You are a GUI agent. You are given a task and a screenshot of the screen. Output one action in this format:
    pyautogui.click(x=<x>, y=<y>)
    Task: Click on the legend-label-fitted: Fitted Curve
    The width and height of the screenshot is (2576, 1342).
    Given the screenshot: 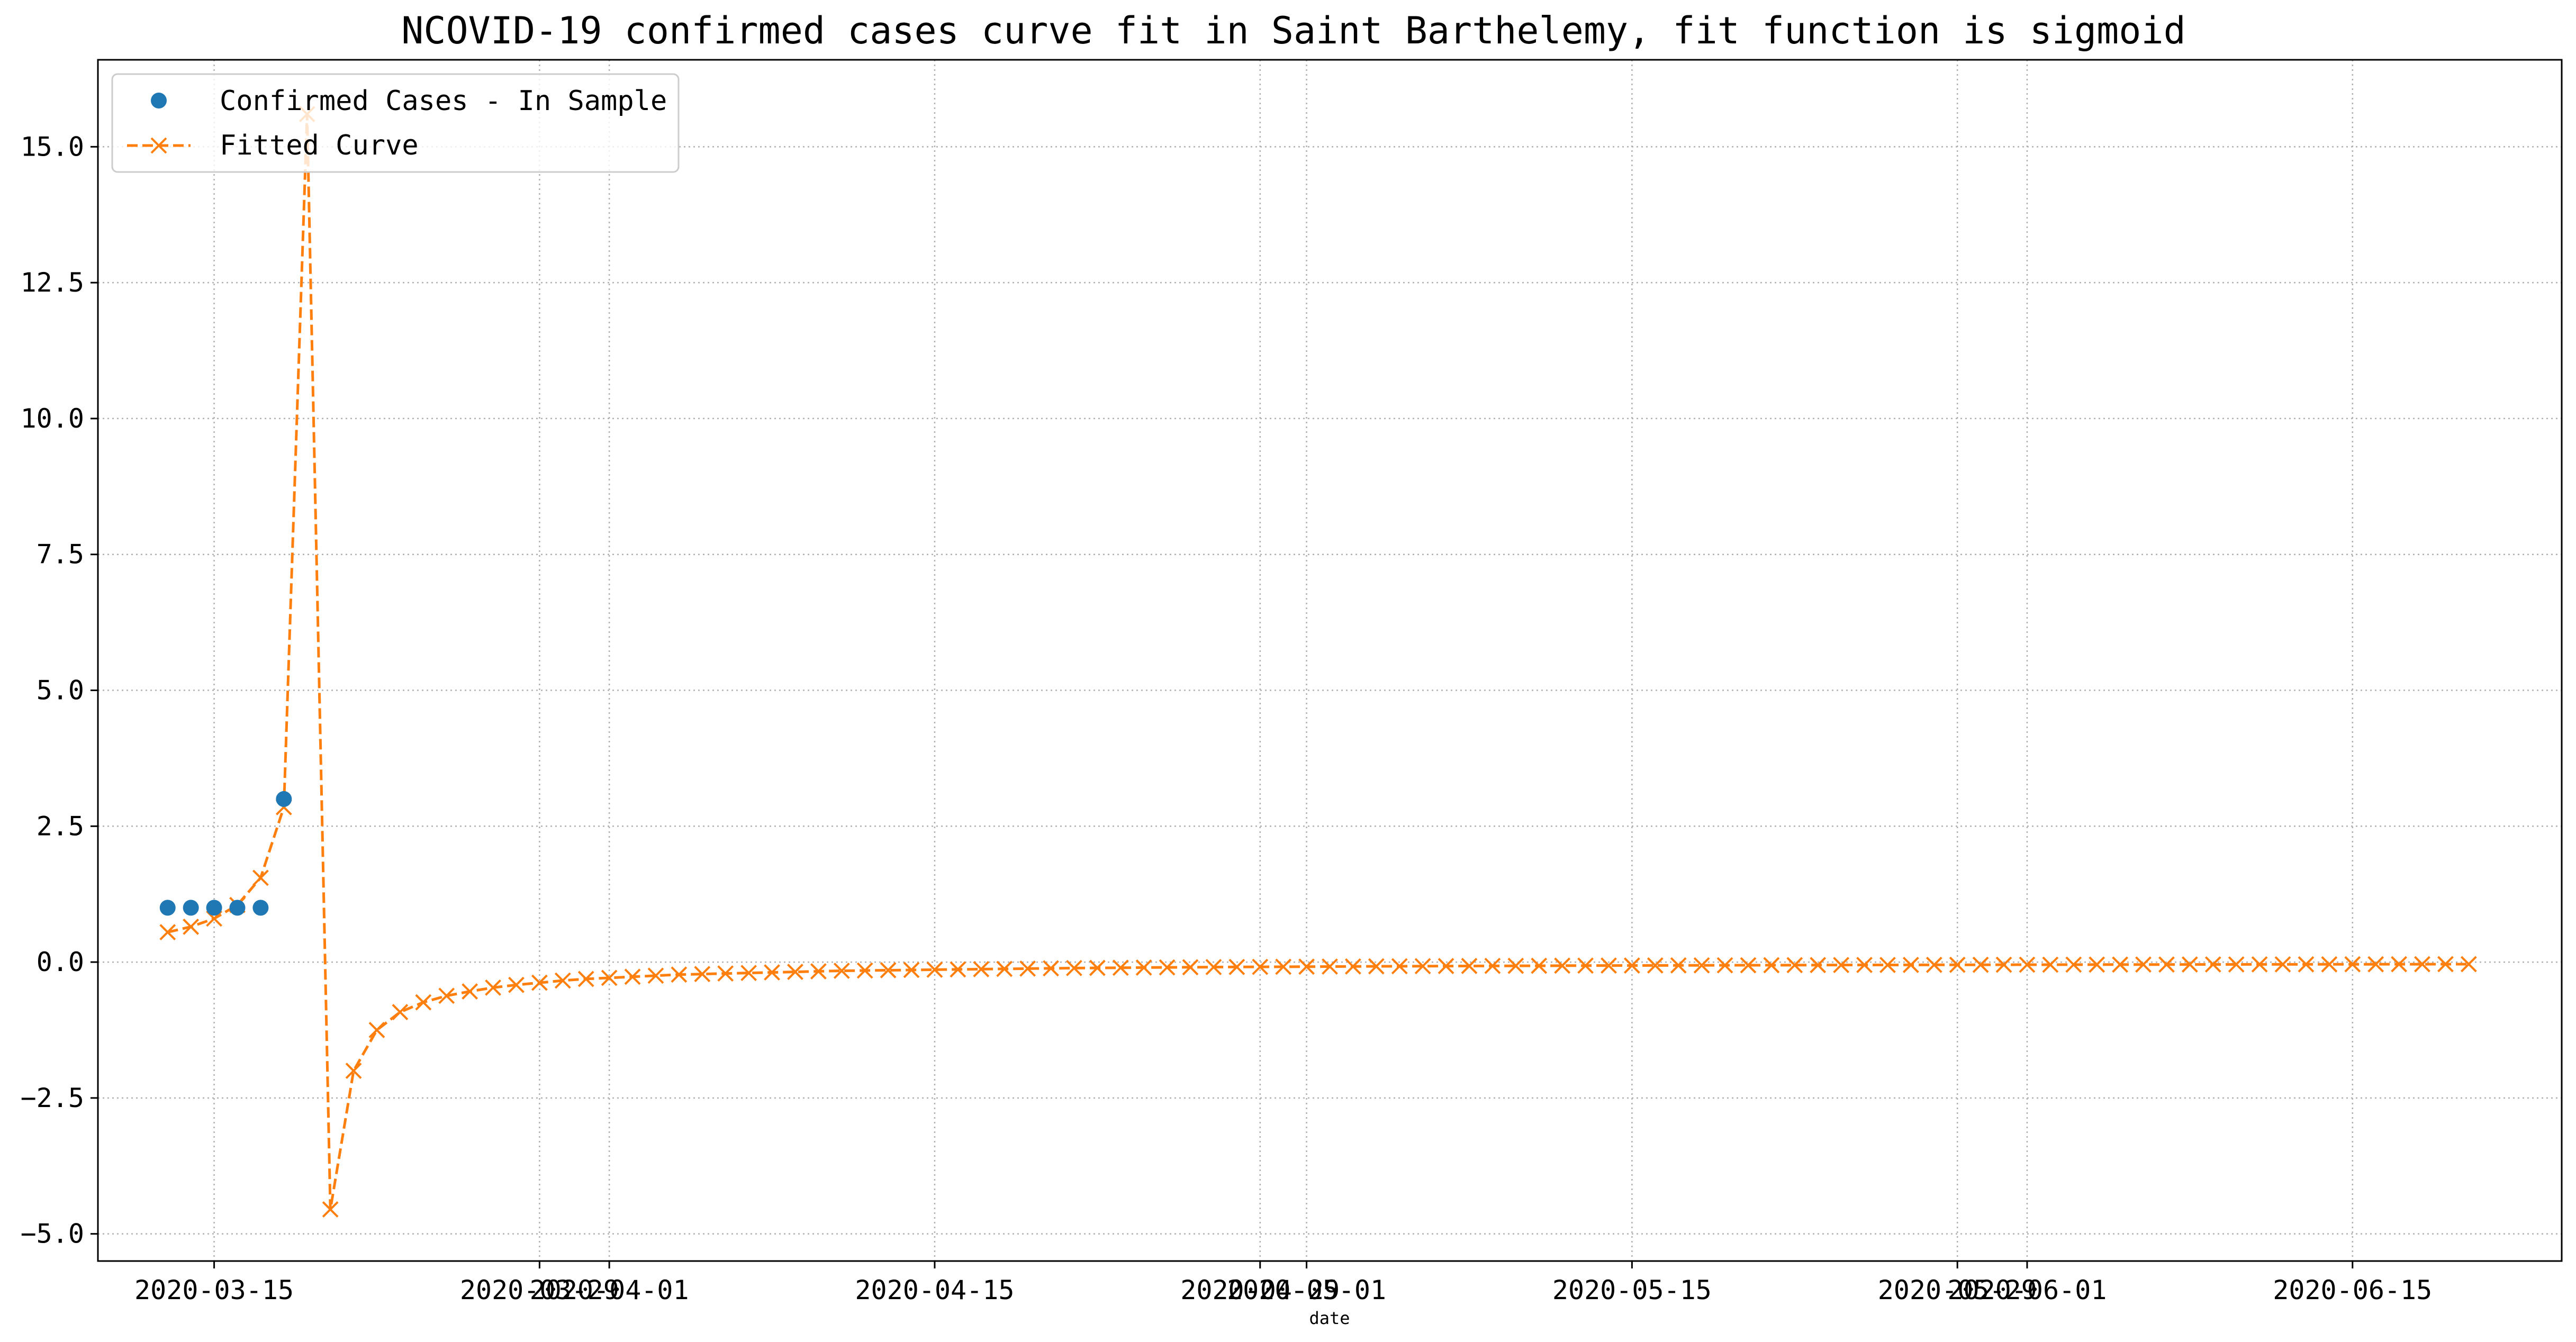 What is the action you would take?
    pyautogui.click(x=319, y=145)
    